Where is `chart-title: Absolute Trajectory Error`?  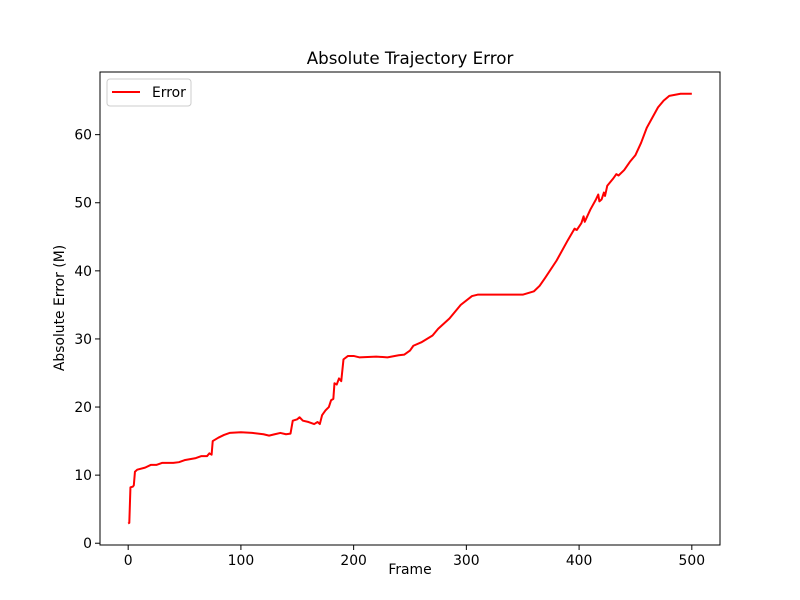 chart-title: Absolute Trajectory Error is located at coordinates (410, 58).